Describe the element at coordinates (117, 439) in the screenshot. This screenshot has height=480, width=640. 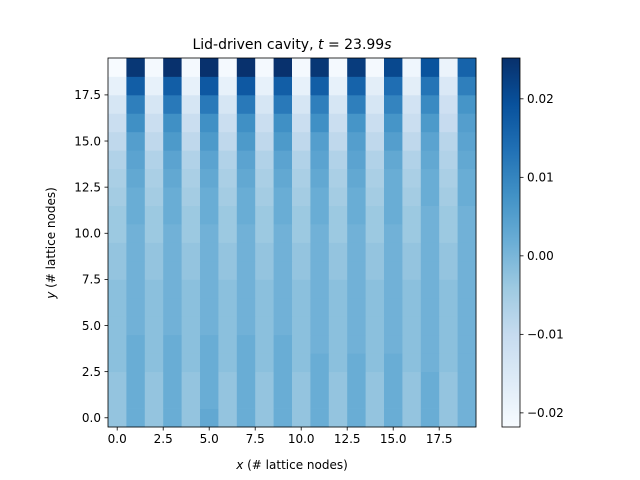
I see `x-tick-label: 0.0` at that location.